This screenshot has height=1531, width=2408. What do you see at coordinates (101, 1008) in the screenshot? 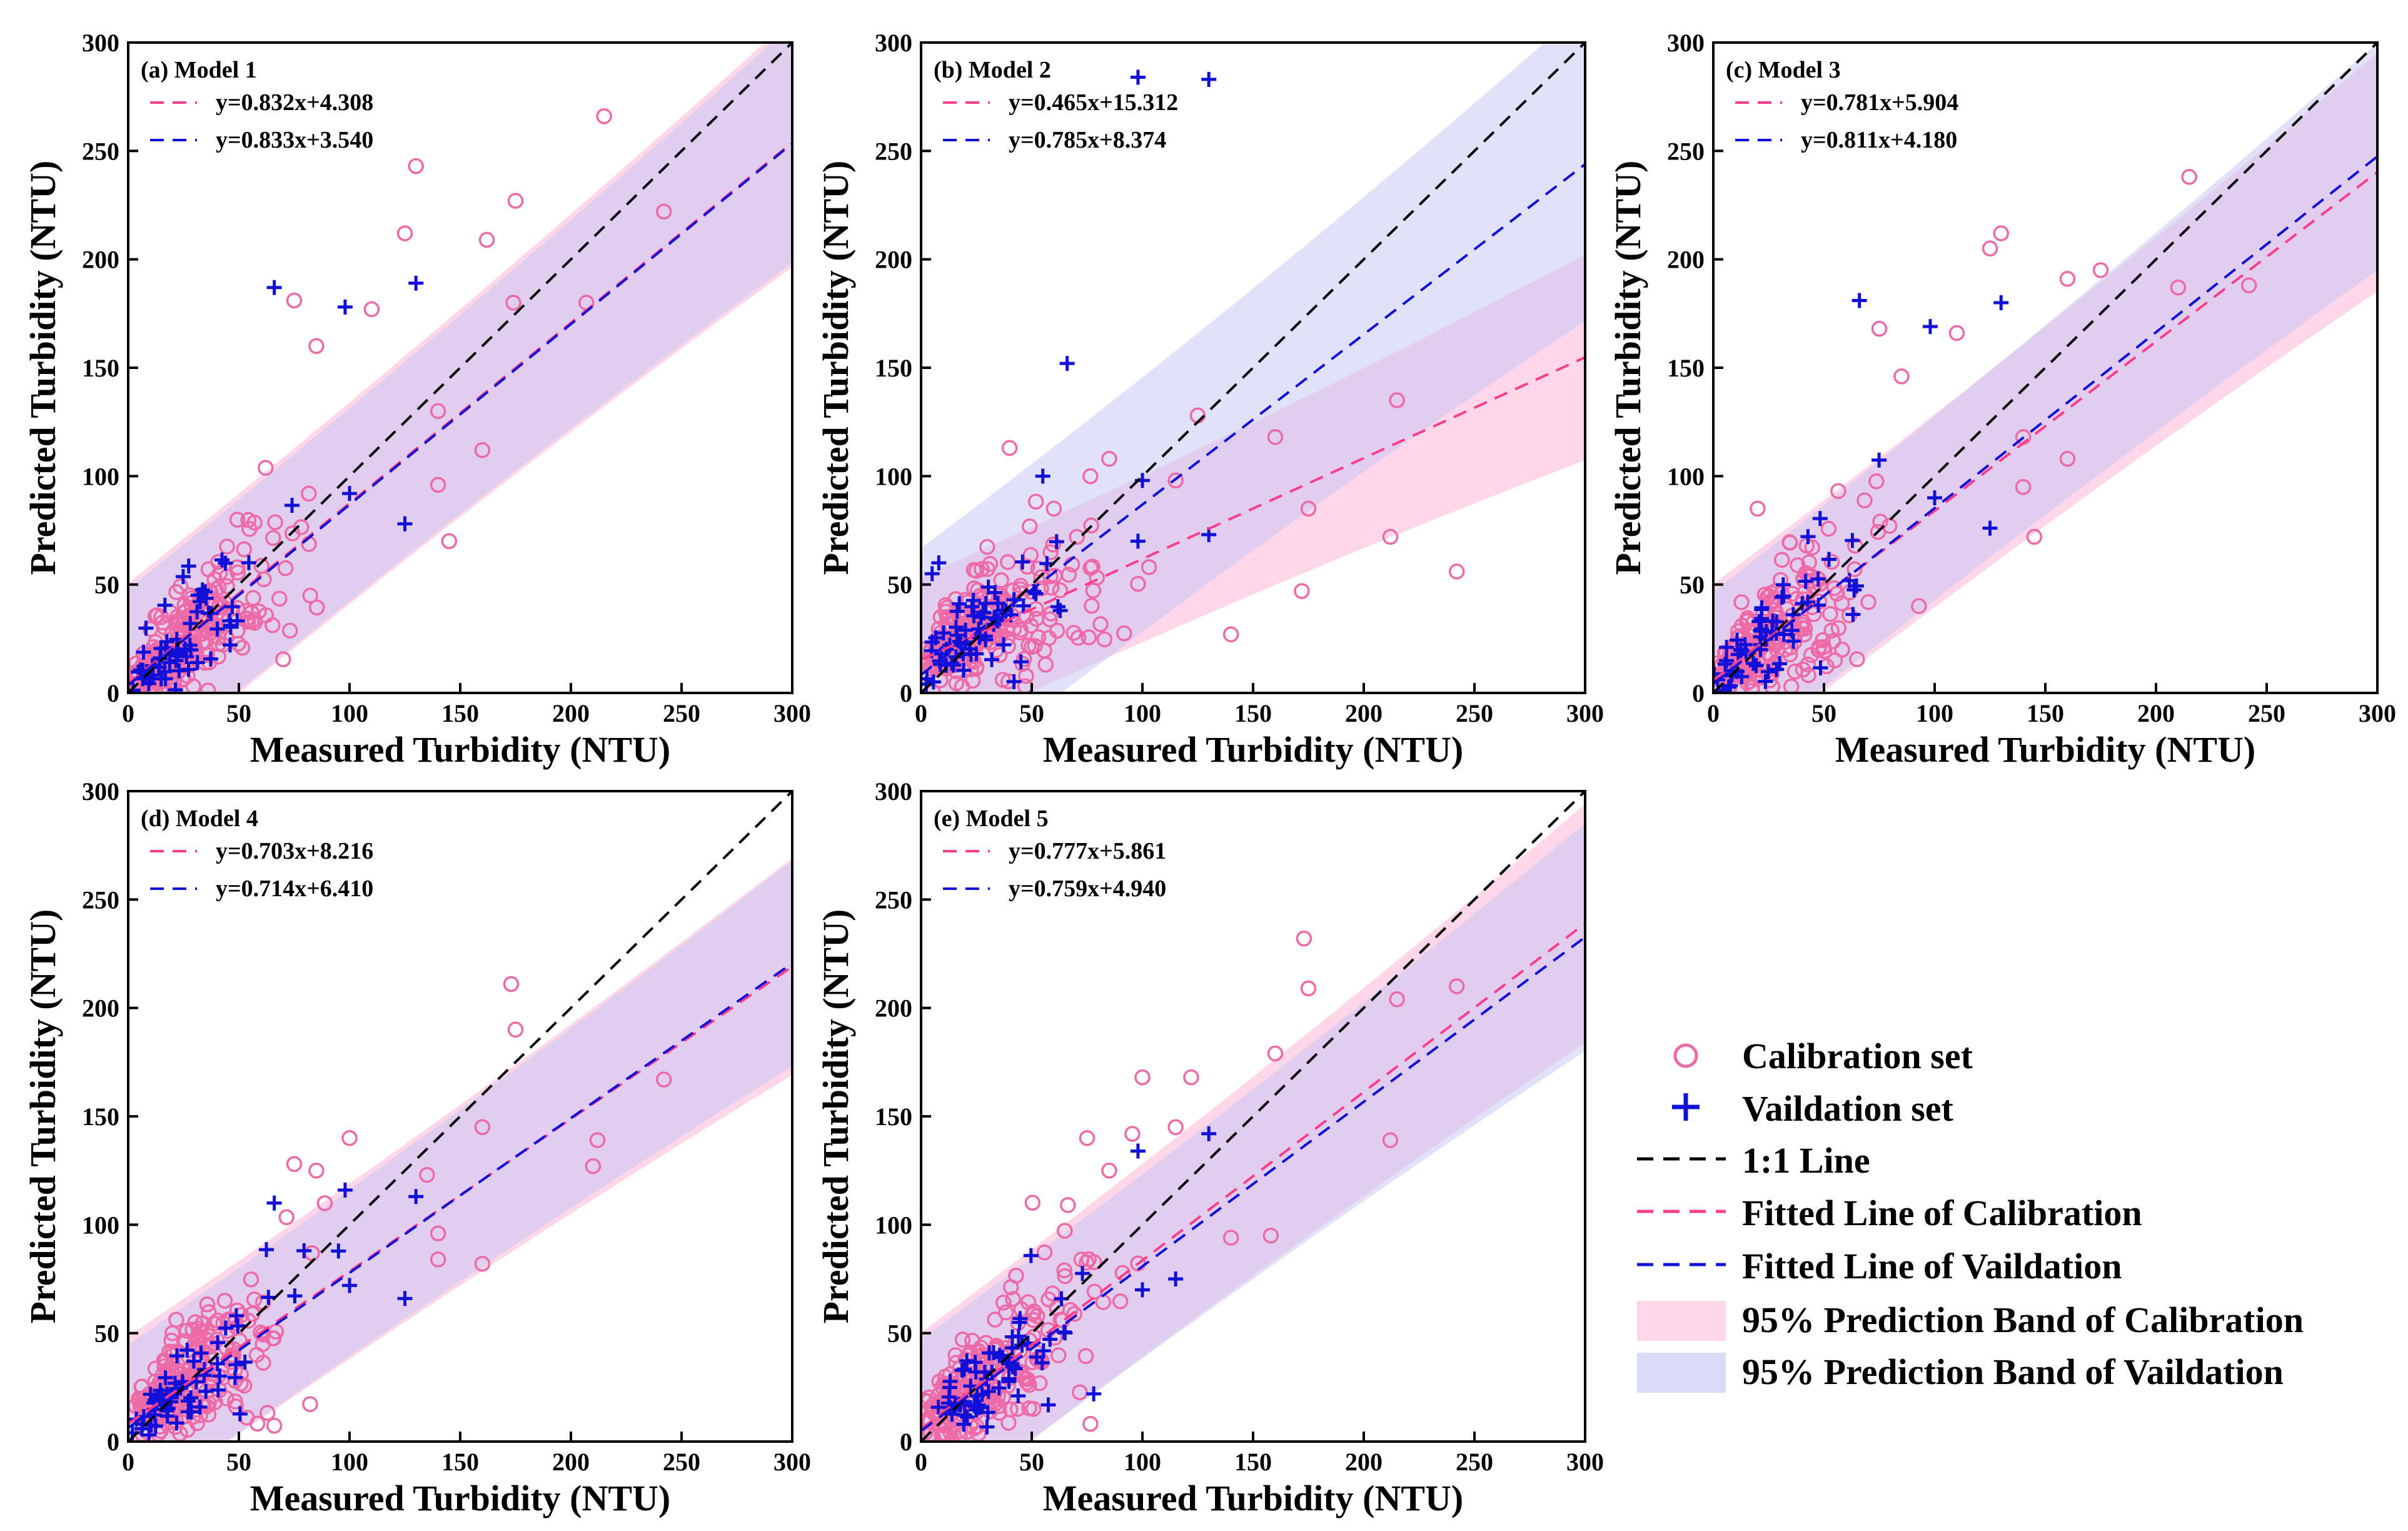
I see `y-tick-label: 200` at bounding box center [101, 1008].